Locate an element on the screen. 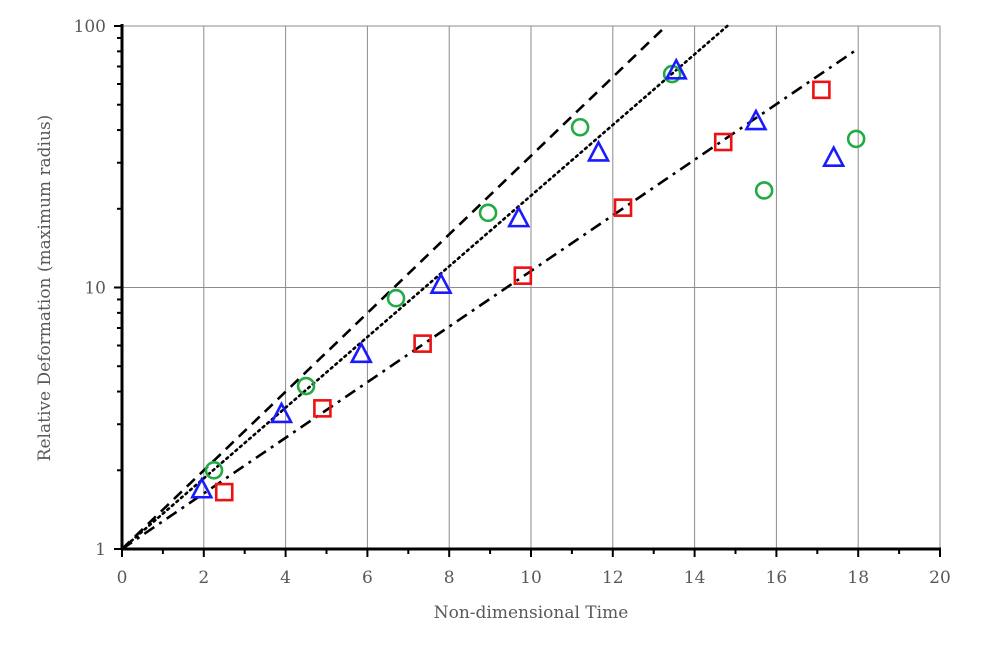  x-tick-label: 8 is located at coordinates (449, 578).